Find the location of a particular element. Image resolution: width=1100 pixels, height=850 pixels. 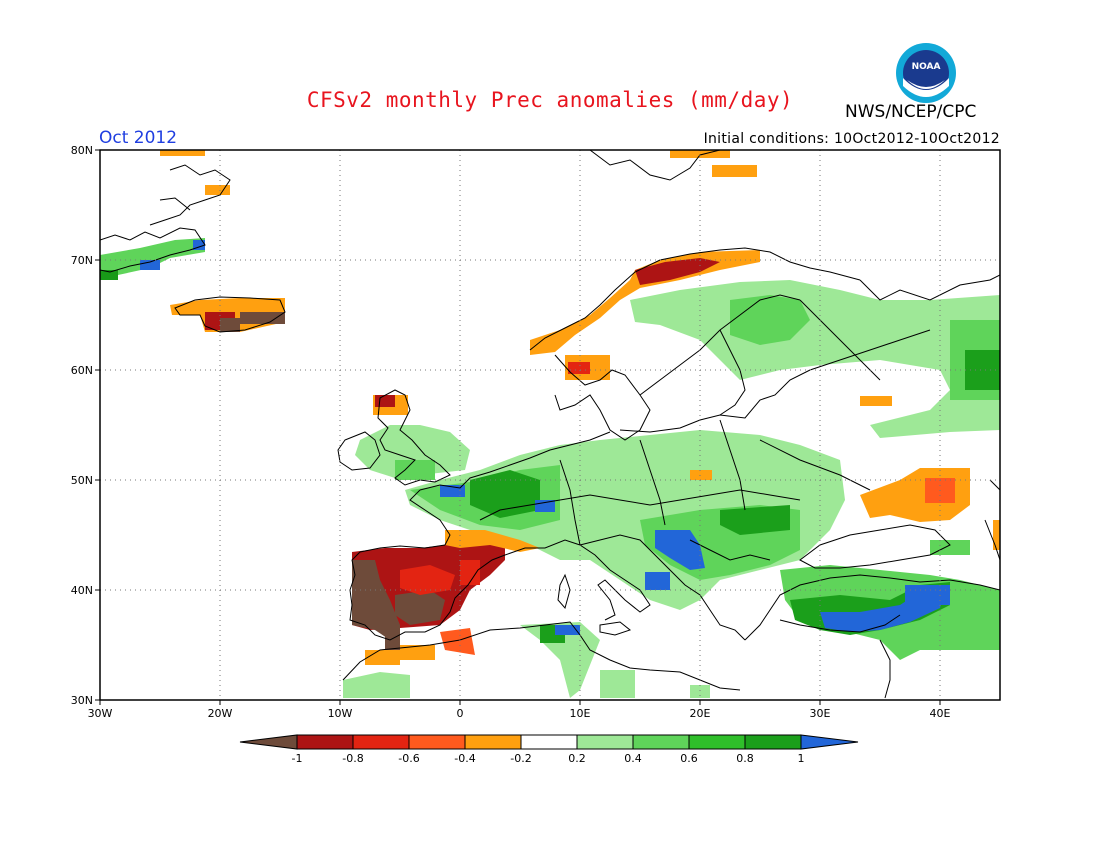

initial-conditions: Initial conditions: 10Oct2012-10Oct2012 is located at coordinates (851, 139).